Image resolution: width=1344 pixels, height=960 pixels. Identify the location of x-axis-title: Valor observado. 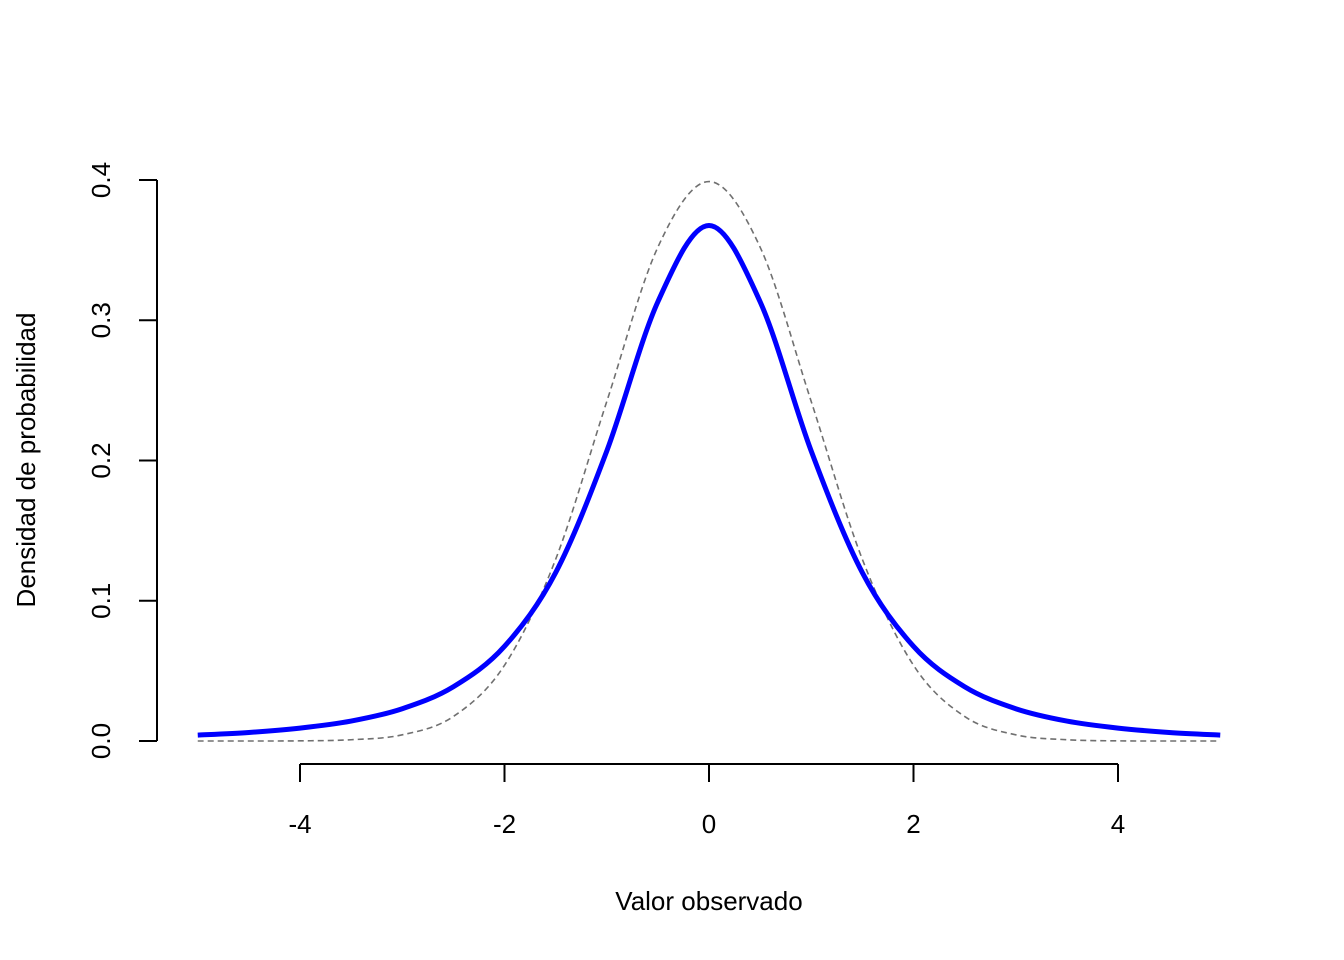
(708, 901).